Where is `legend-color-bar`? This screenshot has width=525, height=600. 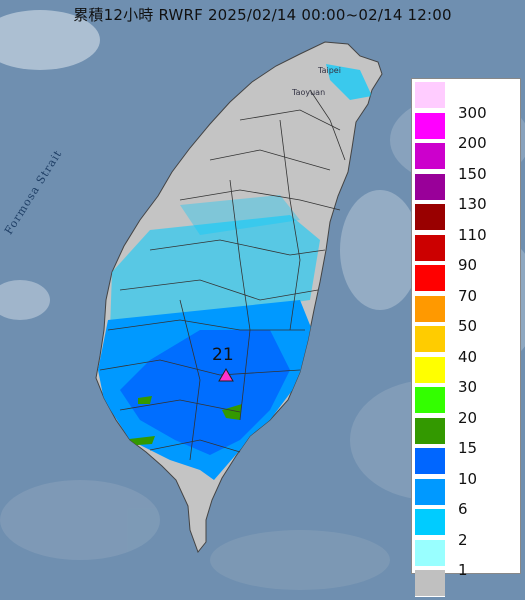
legend-color-bar is located at coordinates (430, 339).